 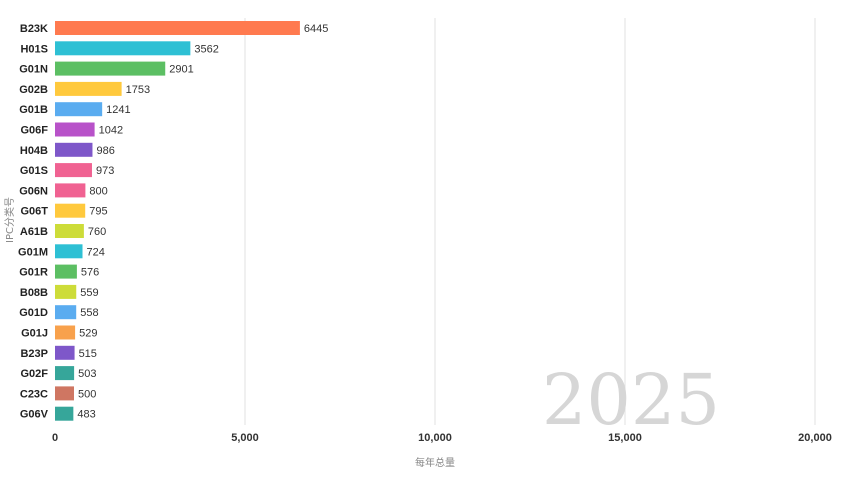 What do you see at coordinates (89, 293) in the screenshot?
I see `value-label: 559` at bounding box center [89, 293].